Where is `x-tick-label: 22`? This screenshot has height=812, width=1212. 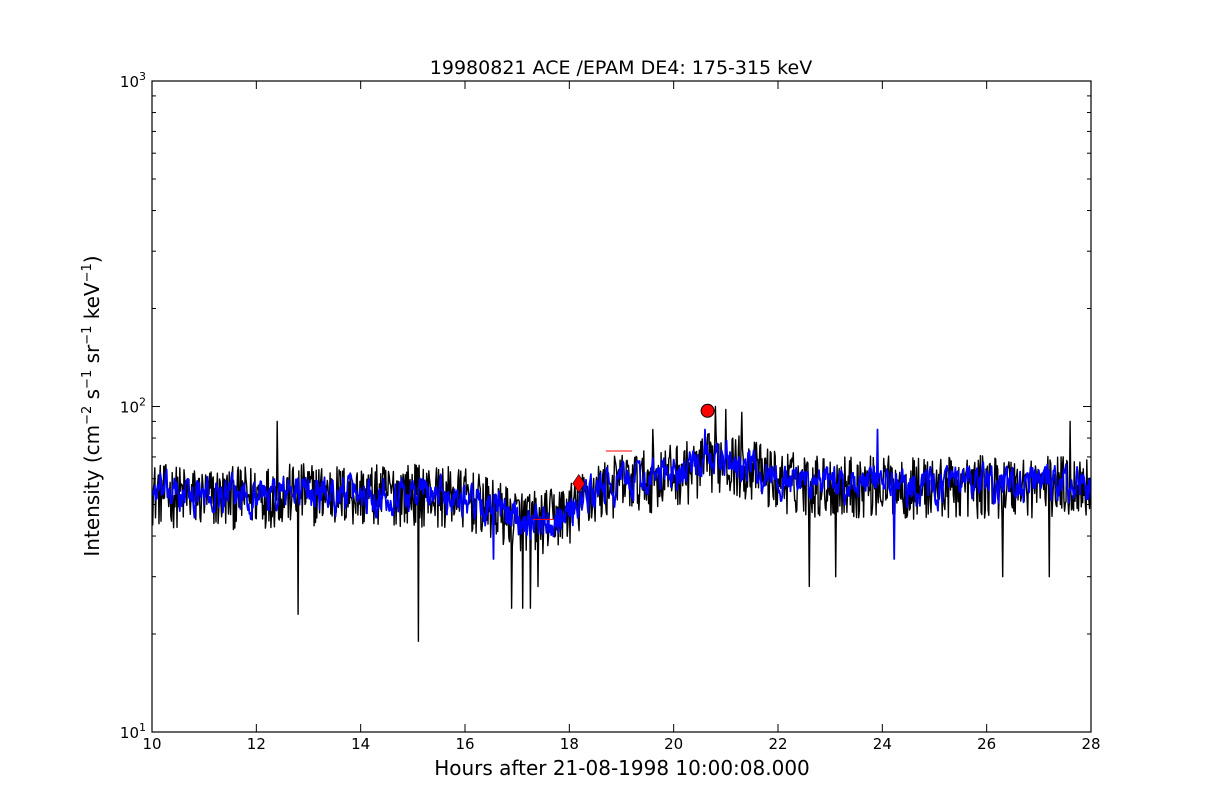
x-tick-label: 22 is located at coordinates (777, 744).